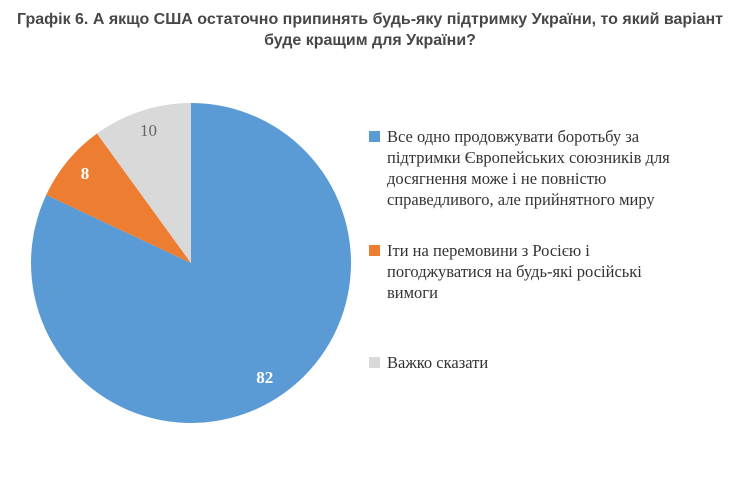 The image size is (740, 496). What do you see at coordinates (521, 199) in the screenshot?
I see `legend-label-line: справедливого, але прийнятного миру` at bounding box center [521, 199].